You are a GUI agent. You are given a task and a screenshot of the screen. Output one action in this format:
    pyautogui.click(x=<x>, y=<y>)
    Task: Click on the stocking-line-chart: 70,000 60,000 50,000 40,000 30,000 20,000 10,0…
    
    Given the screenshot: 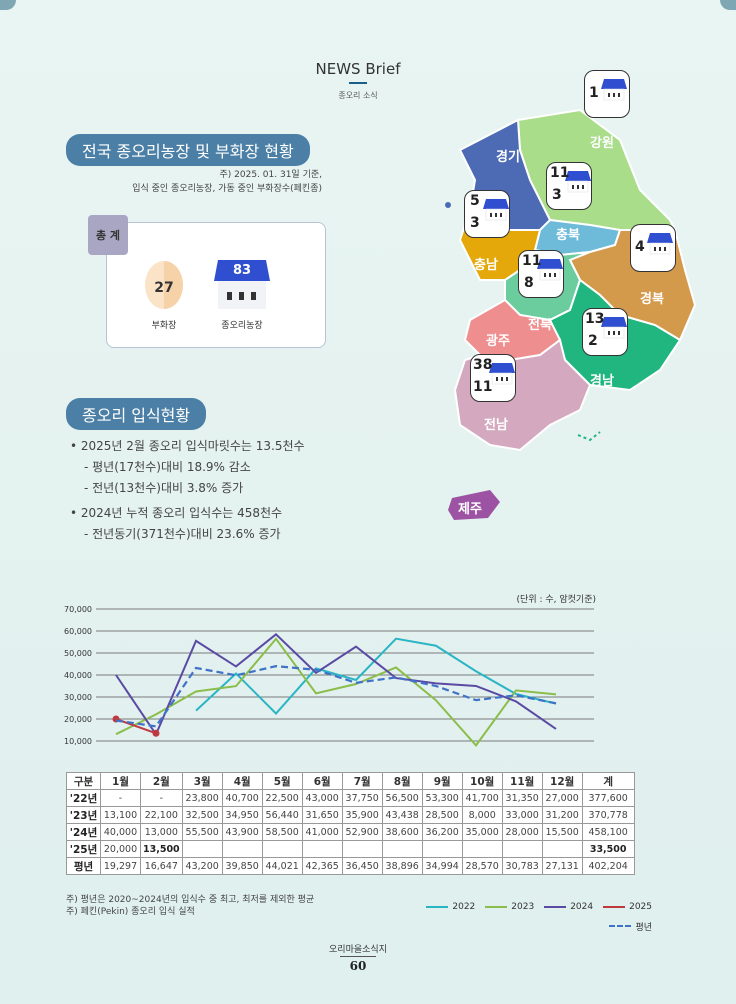 What is the action you would take?
    pyautogui.click(x=329, y=676)
    